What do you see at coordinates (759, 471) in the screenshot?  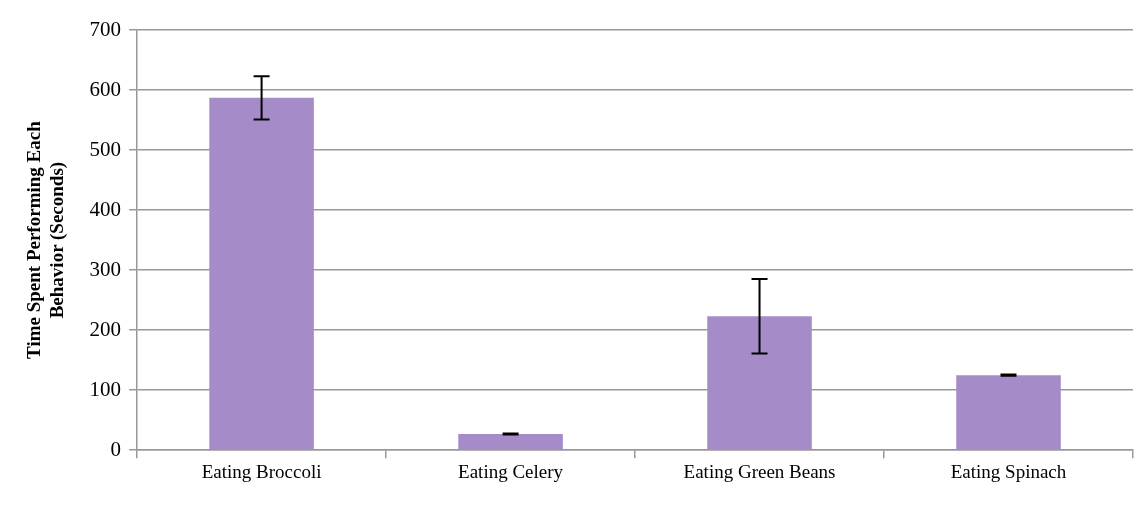 I see `x-tick-label: Eating Green Beans` at bounding box center [759, 471].